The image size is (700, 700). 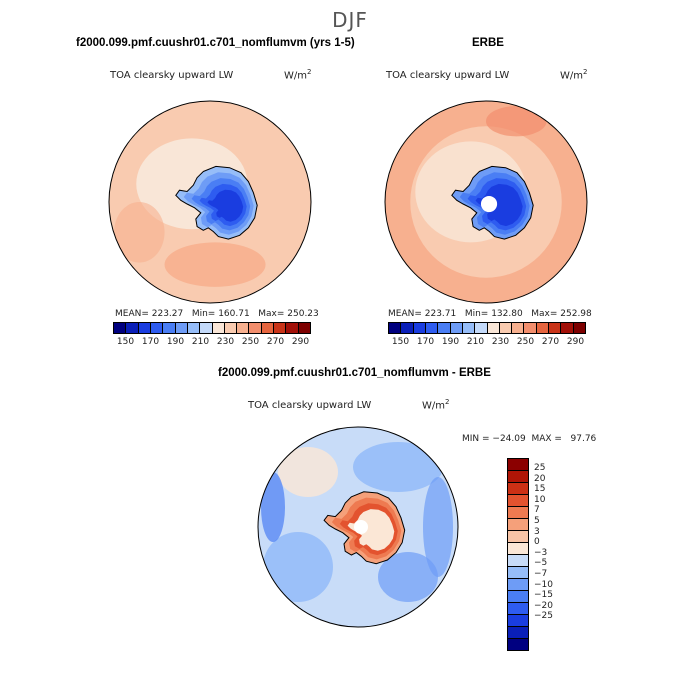 I want to click on panel2-field-label: TOA clearsky upward LW, so click(x=448, y=75).